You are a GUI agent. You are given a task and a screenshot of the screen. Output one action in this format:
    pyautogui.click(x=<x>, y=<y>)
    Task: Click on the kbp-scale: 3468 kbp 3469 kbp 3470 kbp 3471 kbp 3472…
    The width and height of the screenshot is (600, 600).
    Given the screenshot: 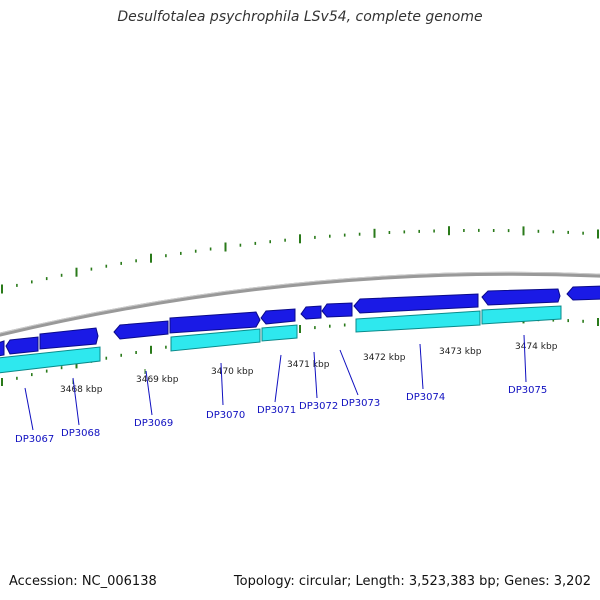 What is the action you would take?
    pyautogui.click(x=309, y=368)
    